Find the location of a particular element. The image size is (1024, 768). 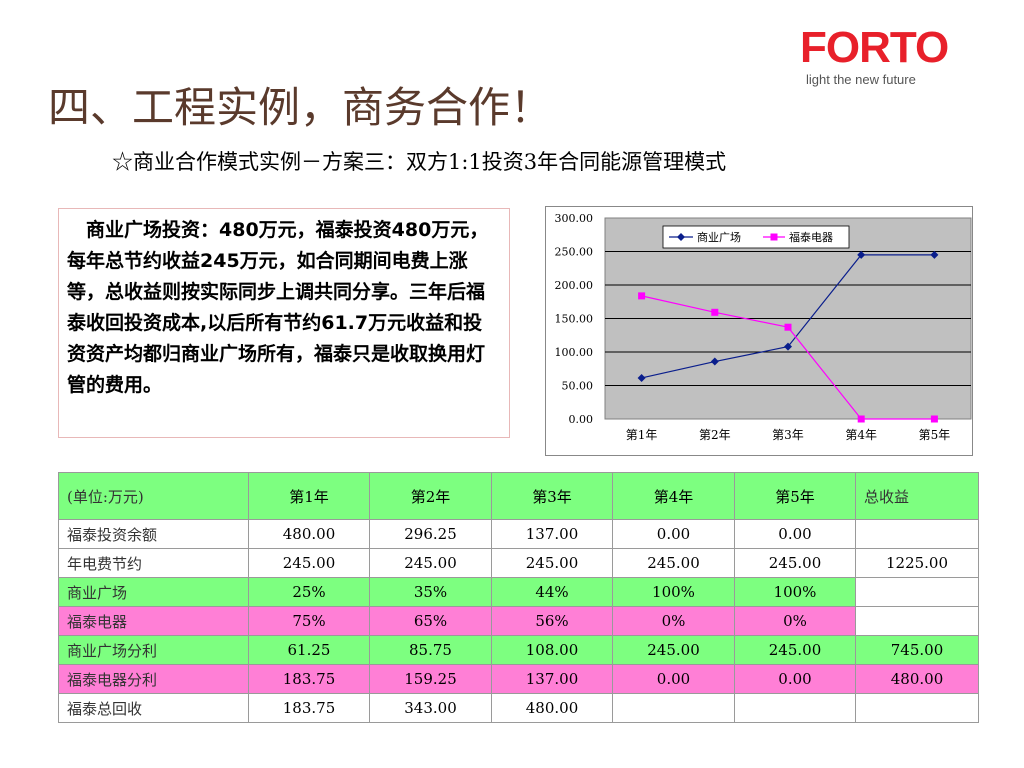

table-header-cell: 总收益 is located at coordinates (917, 496).